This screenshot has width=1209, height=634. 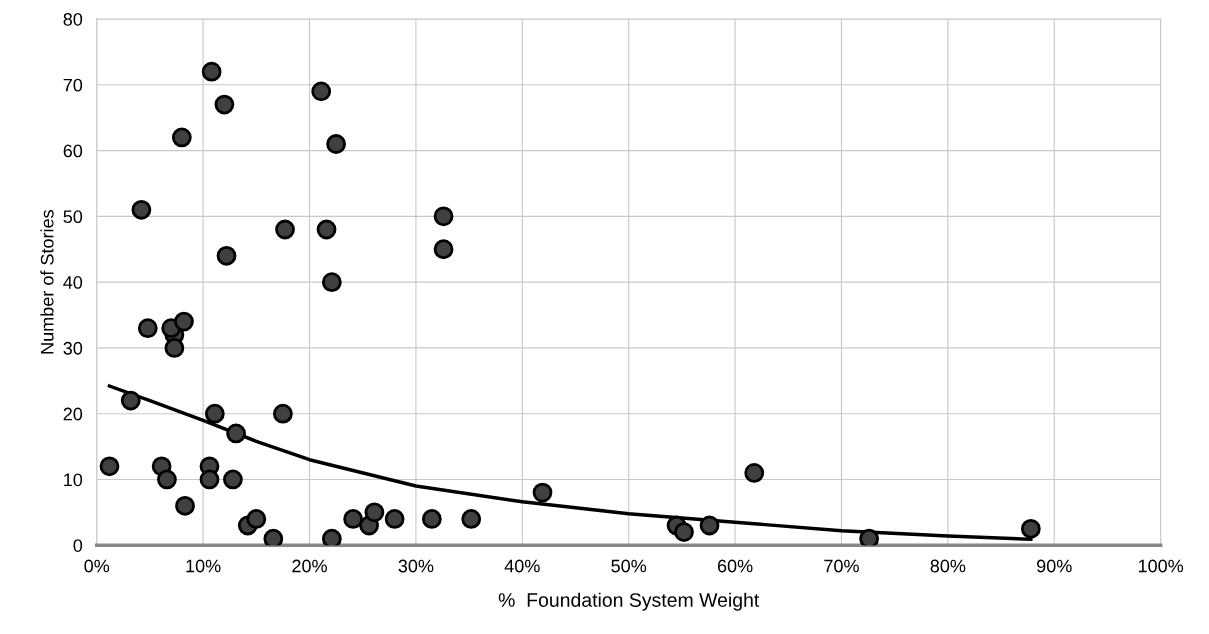 What do you see at coordinates (841, 566) in the screenshot?
I see `x-tick-label: 70%` at bounding box center [841, 566].